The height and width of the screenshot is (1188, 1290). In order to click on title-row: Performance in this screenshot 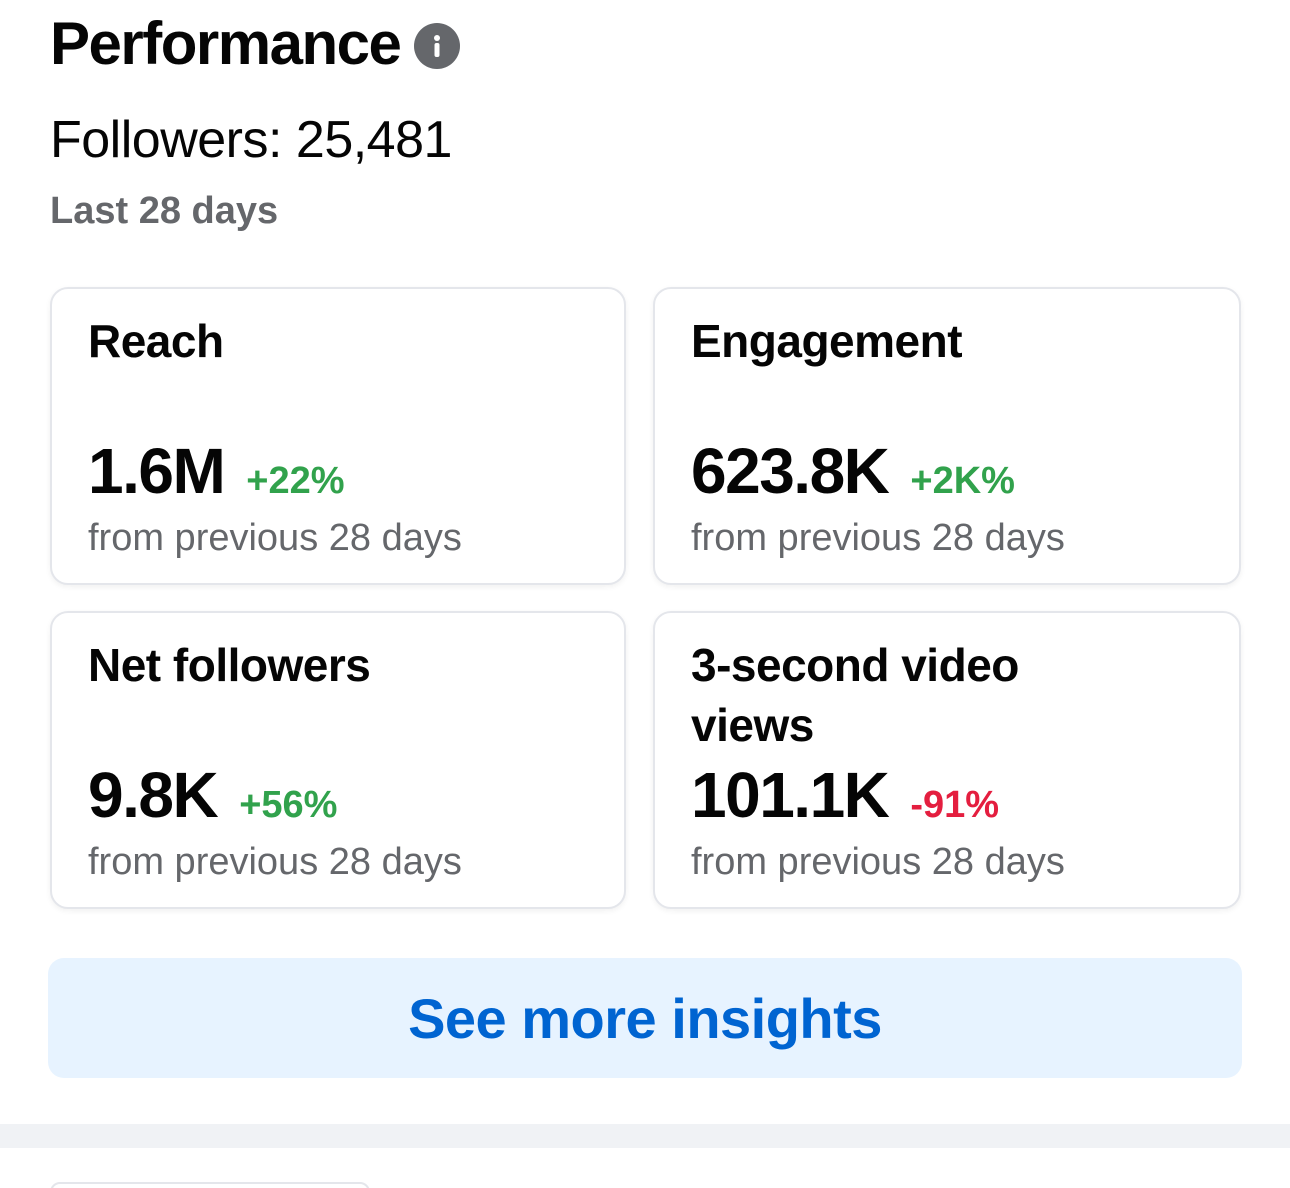, I will do `click(255, 44)`.